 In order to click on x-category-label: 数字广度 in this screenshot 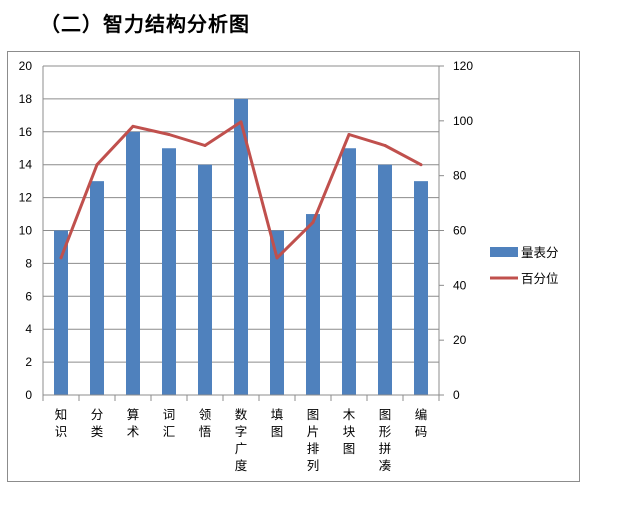, I will do `click(241, 440)`.